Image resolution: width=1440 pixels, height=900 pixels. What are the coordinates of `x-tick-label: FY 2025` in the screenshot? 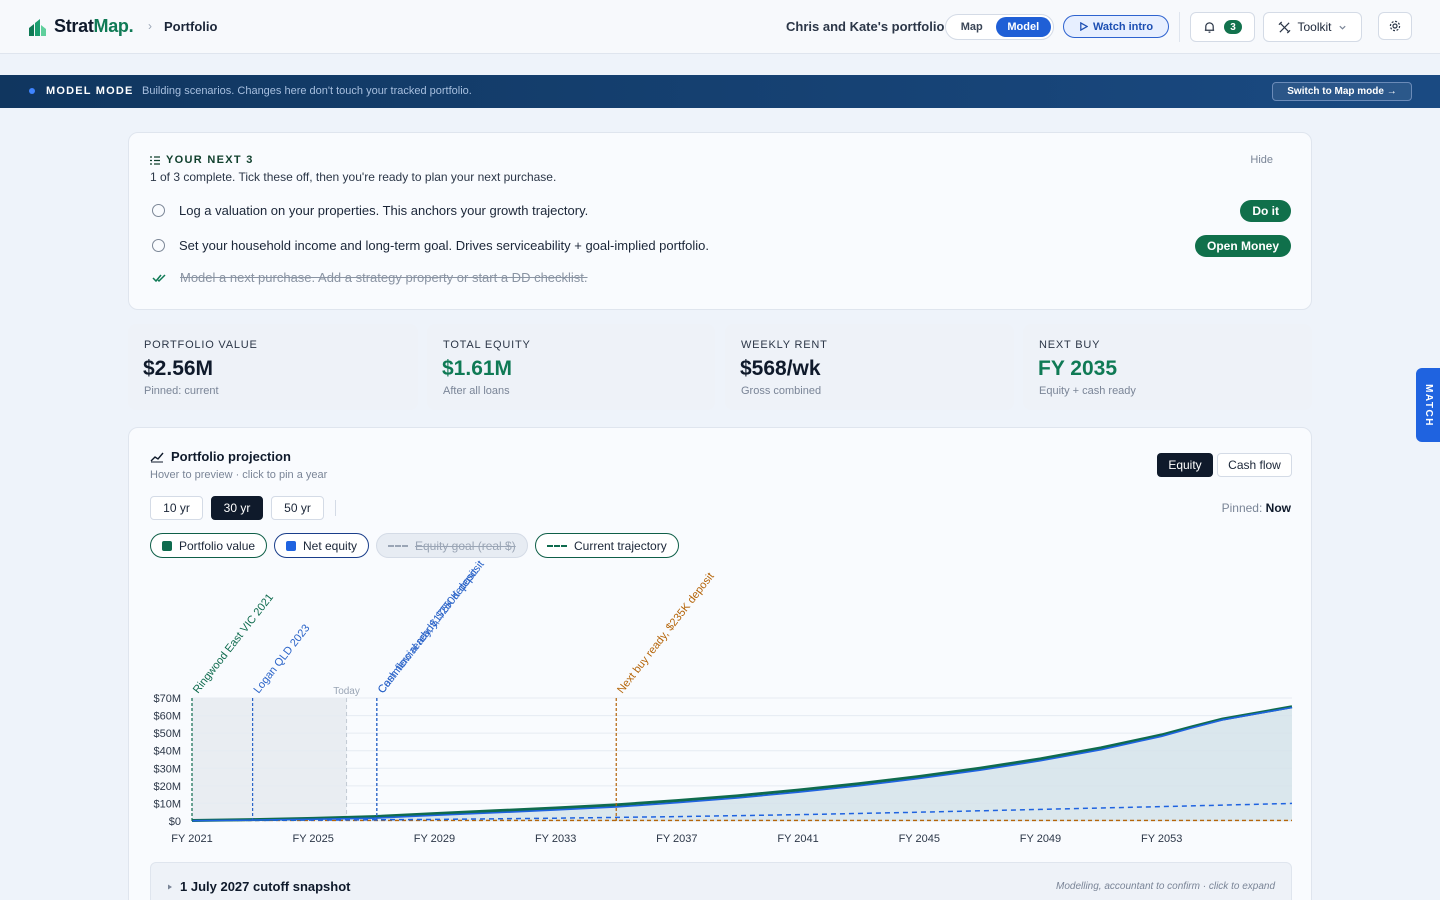 It's located at (313, 839).